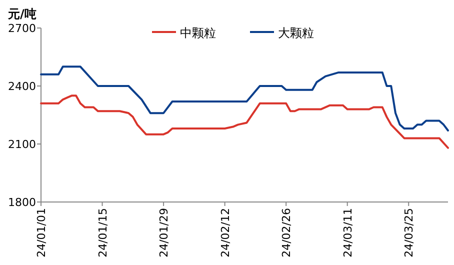 The height and width of the screenshot is (265, 454). I want to click on y-tick-label: 2400, so click(22, 86).